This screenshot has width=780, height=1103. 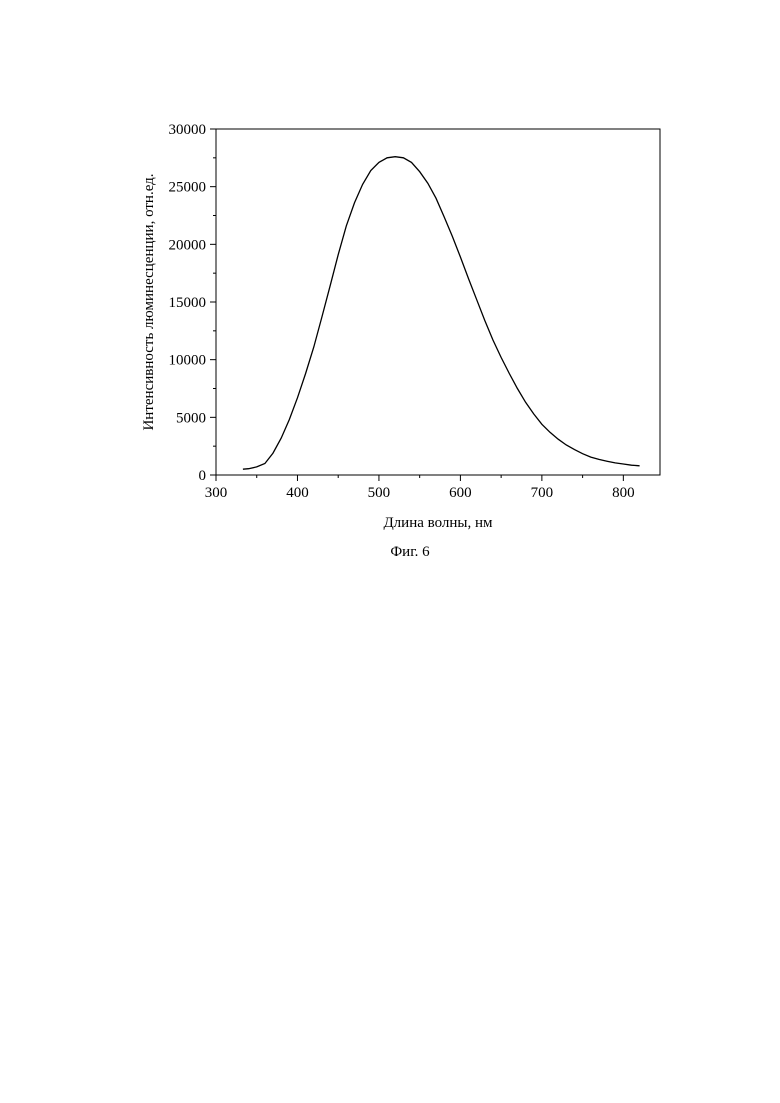 I want to click on x-tick-label: 400, so click(x=297, y=493).